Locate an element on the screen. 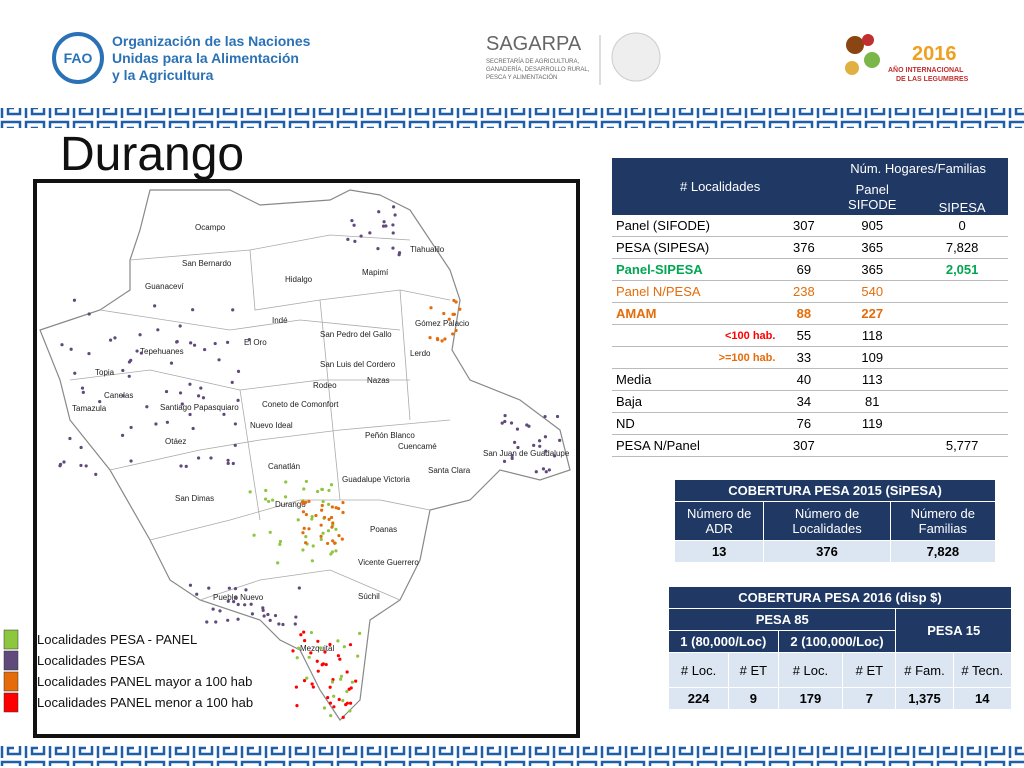 The image size is (1024, 768). cell: 2,051 is located at coordinates (962, 269).